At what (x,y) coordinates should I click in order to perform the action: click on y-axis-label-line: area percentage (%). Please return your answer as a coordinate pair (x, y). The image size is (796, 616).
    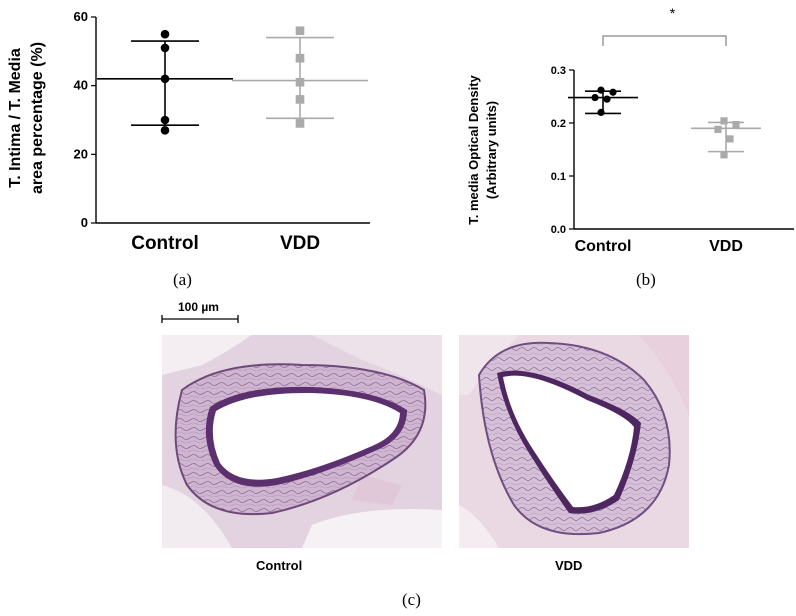
    Looking at the image, I should click on (37, 118).